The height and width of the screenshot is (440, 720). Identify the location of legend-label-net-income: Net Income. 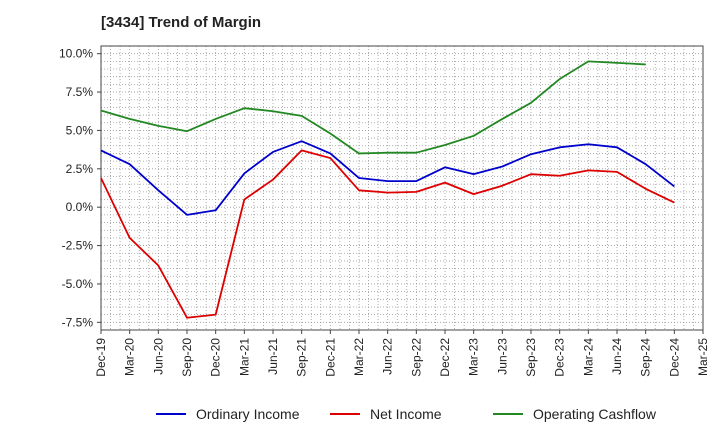
(406, 414).